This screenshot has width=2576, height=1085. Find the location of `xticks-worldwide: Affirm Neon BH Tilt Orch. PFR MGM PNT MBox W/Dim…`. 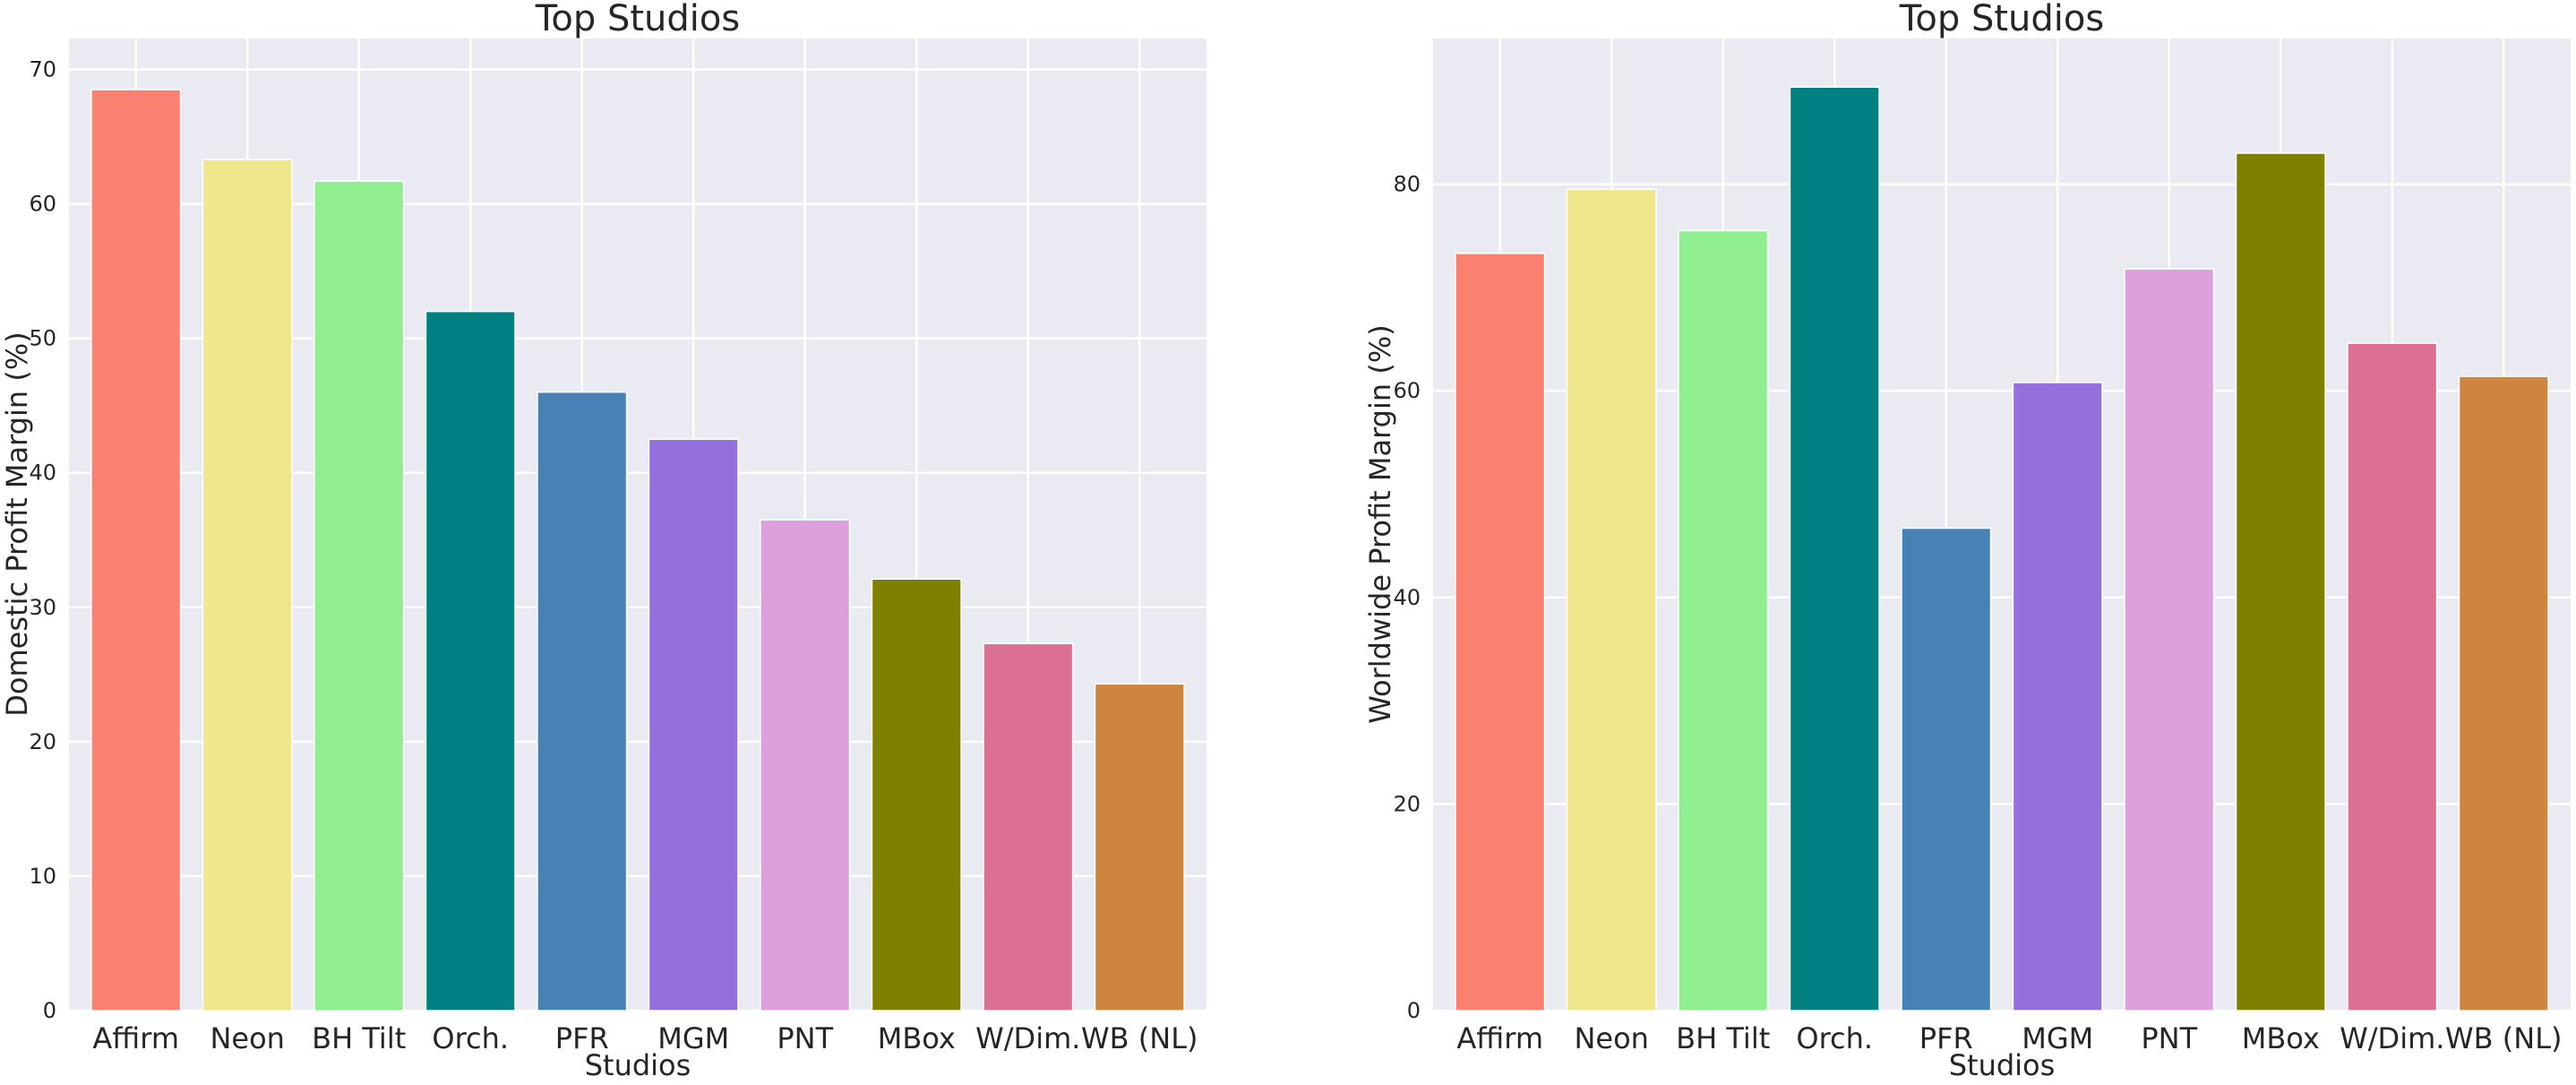

xticks-worldwide: Affirm Neon BH Tilt Orch. PFR MGM PNT MBox W/Dim… is located at coordinates (2009, 1038).